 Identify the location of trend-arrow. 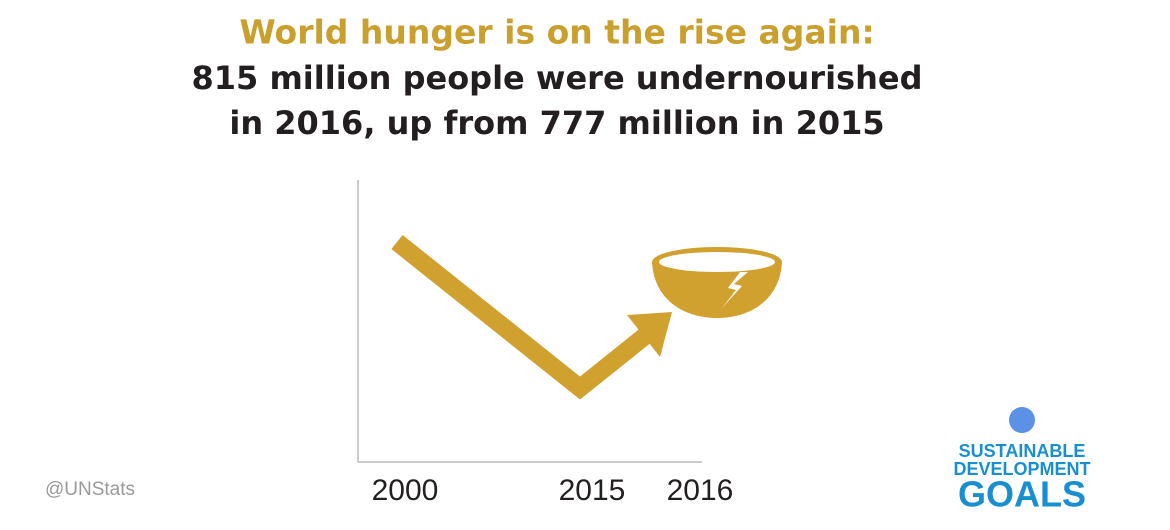
(521, 317).